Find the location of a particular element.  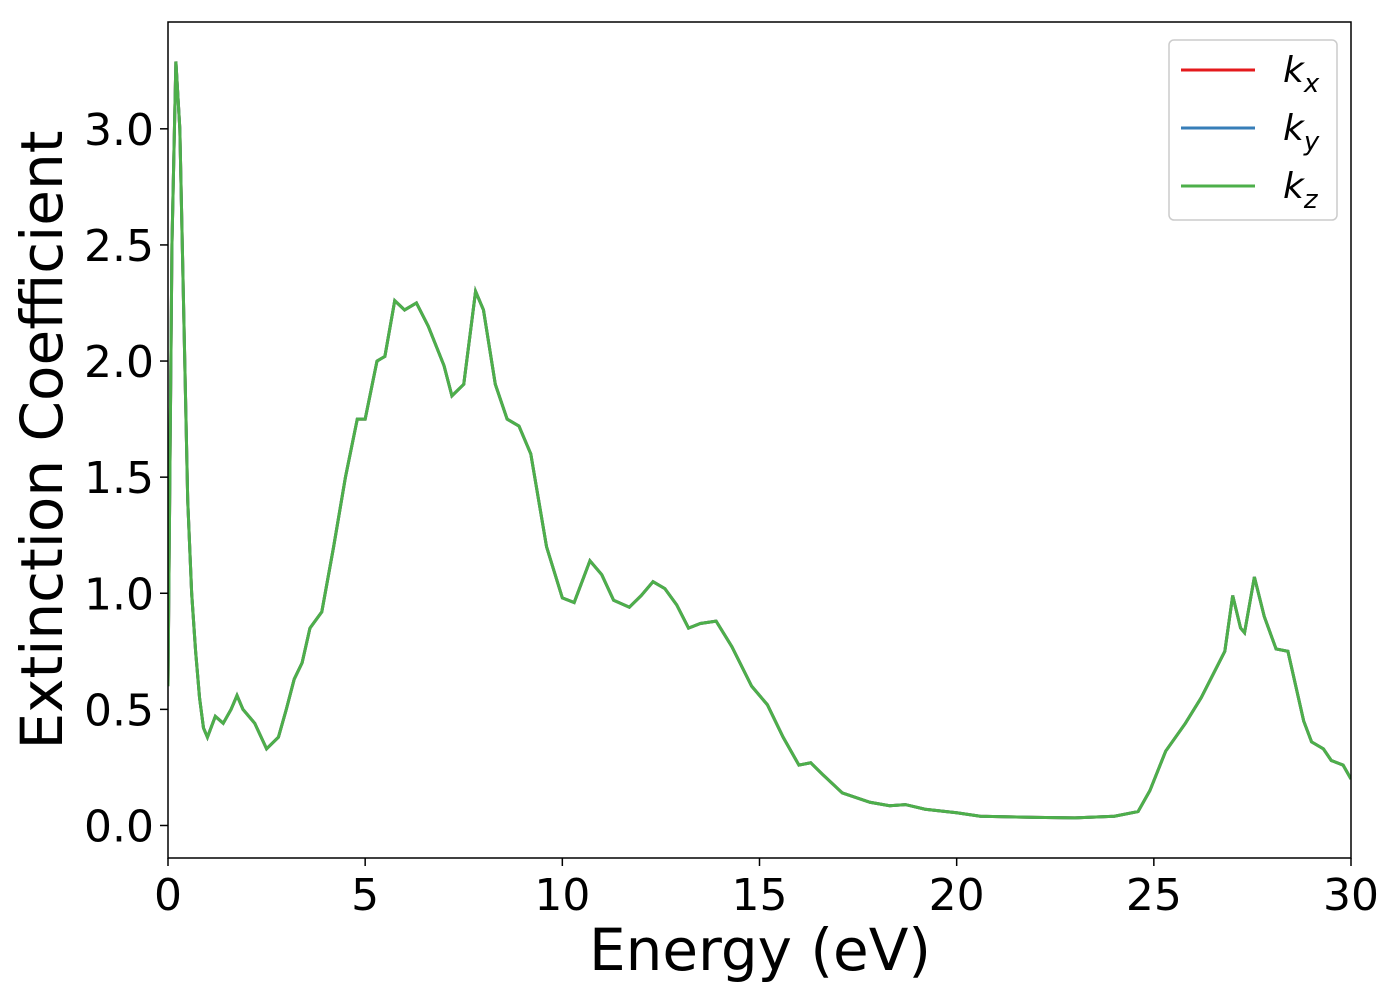

y-tick-label: 2.5 is located at coordinates (119, 246).